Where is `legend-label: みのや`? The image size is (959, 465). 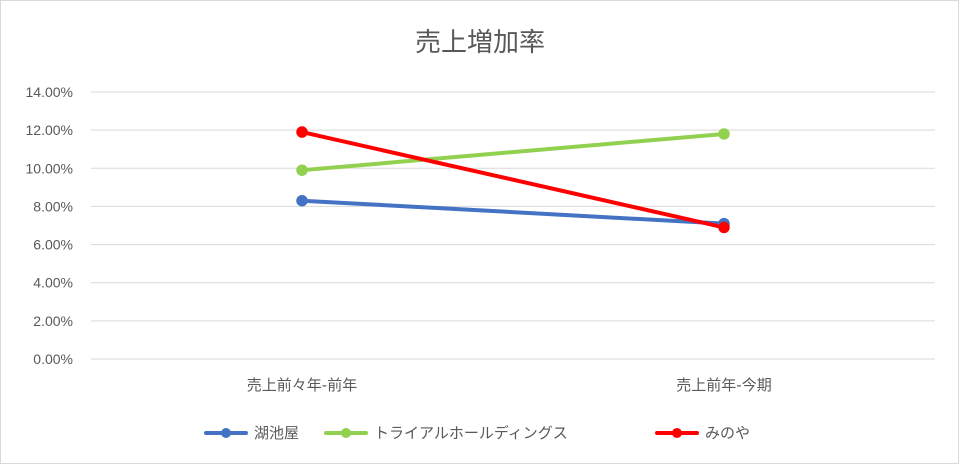 legend-label: みのや is located at coordinates (727, 433).